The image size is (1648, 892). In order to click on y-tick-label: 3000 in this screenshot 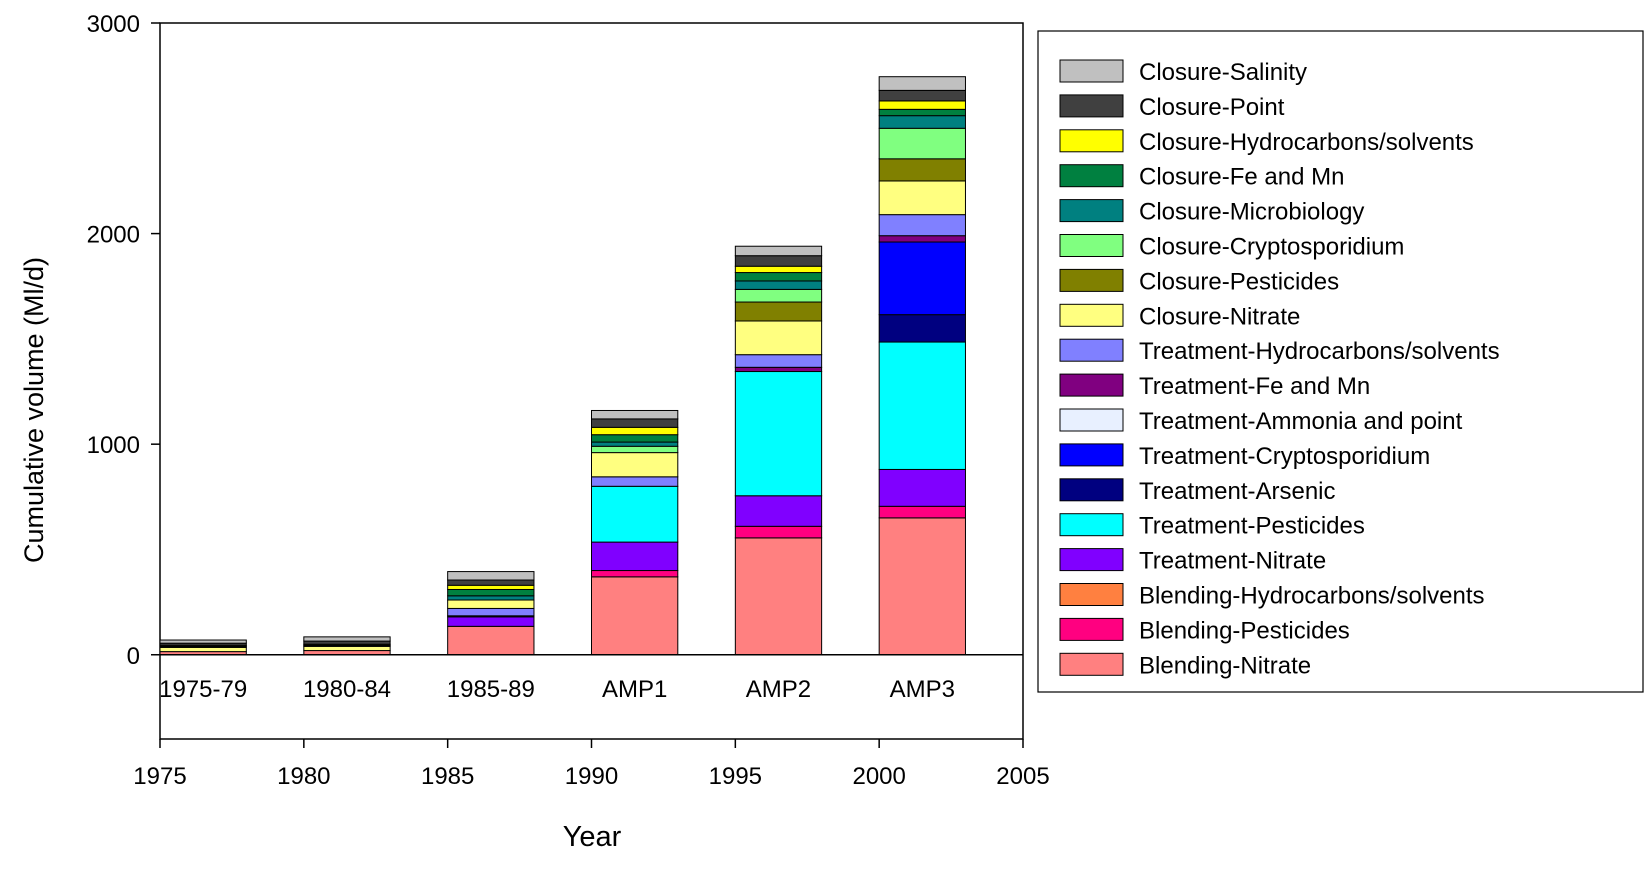, I will do `click(113, 24)`.